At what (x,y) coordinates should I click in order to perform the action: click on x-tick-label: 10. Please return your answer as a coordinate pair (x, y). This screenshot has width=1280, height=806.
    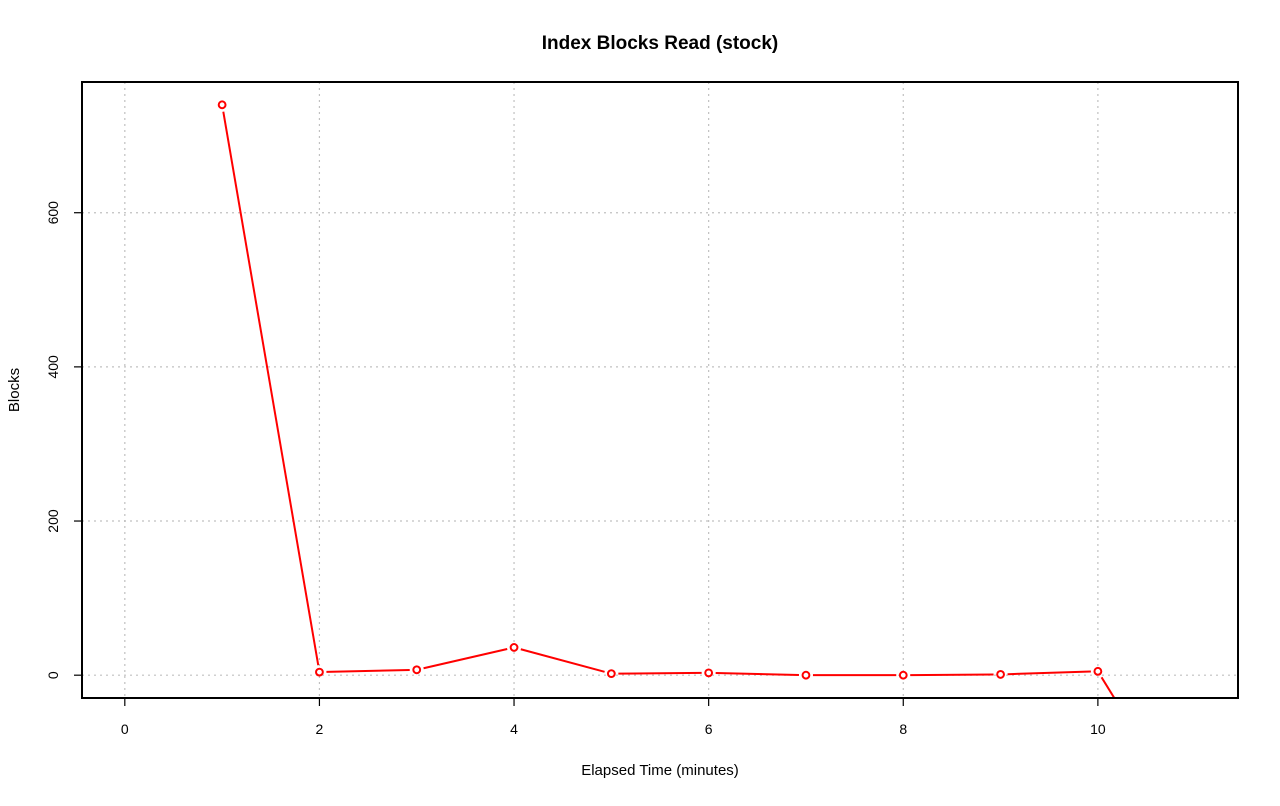
    Looking at the image, I should click on (1098, 729).